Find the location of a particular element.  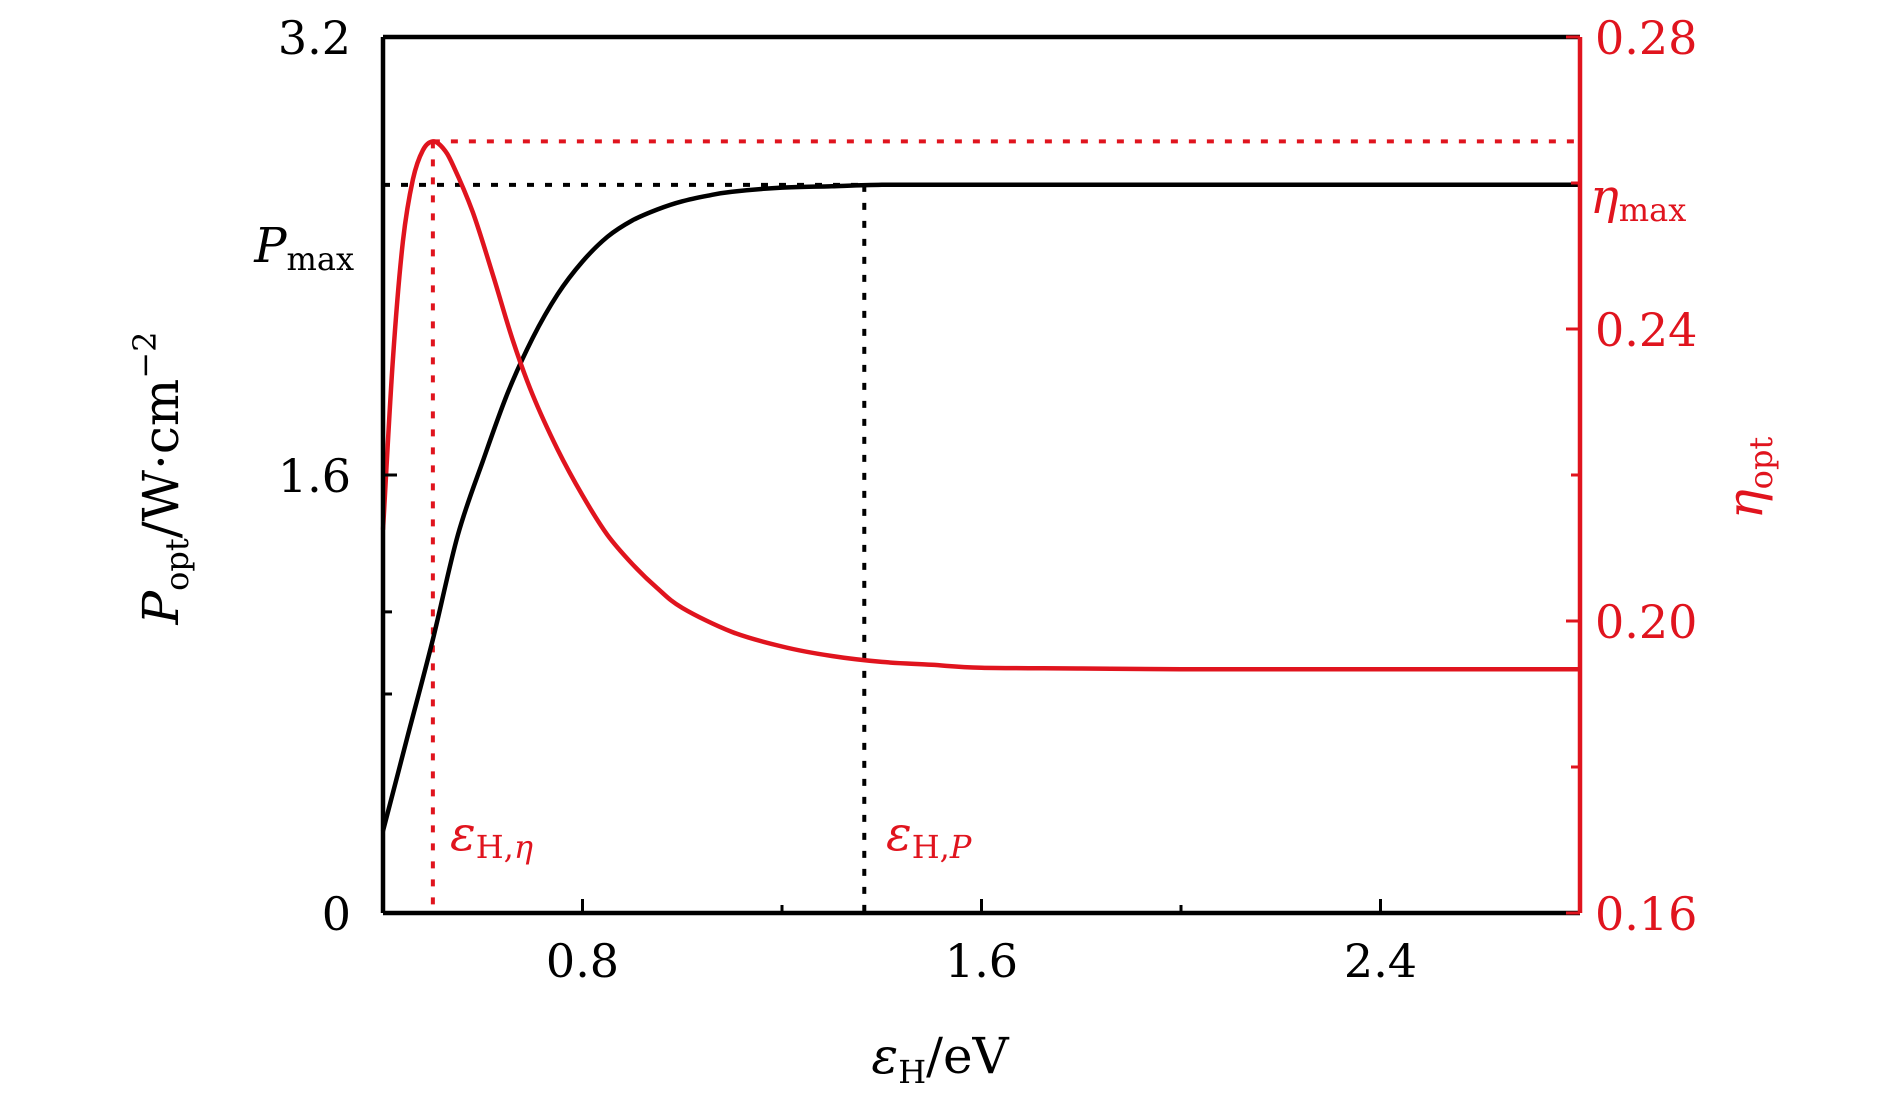

y-left-axis-label-unit: /W·cm is located at coordinates (161, 459).